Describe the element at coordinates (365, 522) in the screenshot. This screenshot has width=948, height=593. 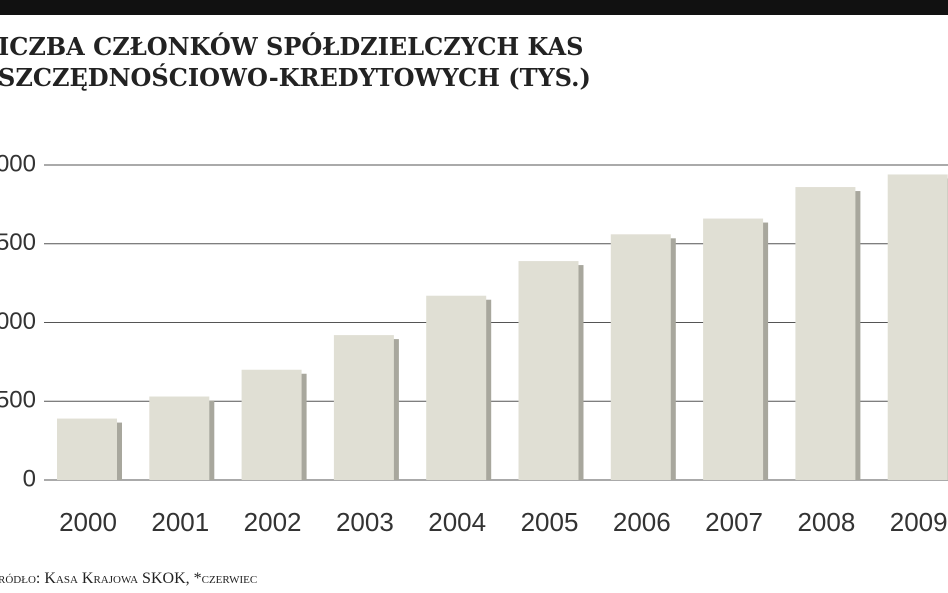
I see `x-tick-label: 2003` at that location.